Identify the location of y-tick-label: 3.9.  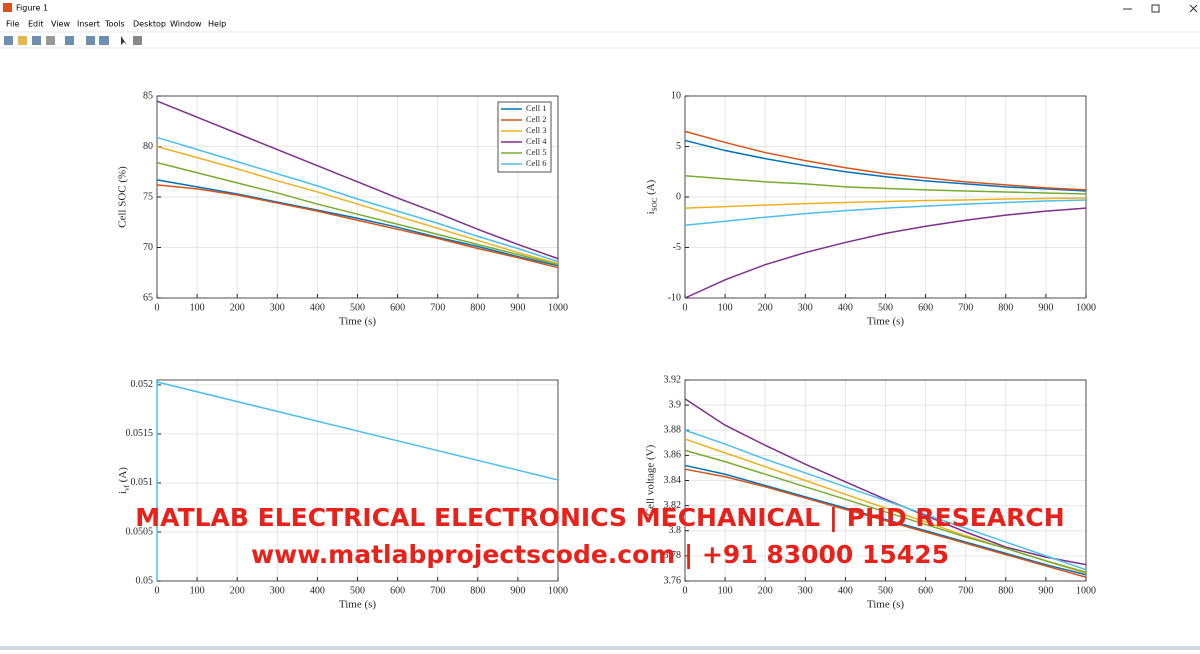
(675, 404).